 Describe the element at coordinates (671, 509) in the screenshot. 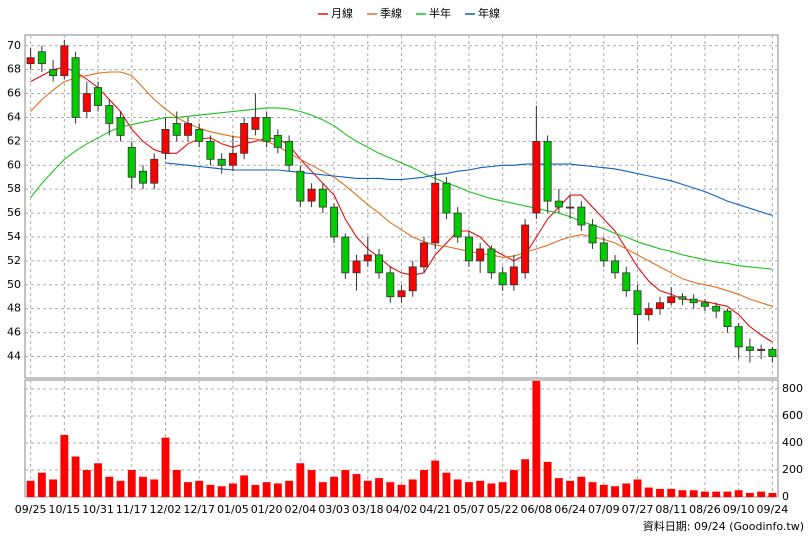

I see `x-tick-label: 08/11` at that location.